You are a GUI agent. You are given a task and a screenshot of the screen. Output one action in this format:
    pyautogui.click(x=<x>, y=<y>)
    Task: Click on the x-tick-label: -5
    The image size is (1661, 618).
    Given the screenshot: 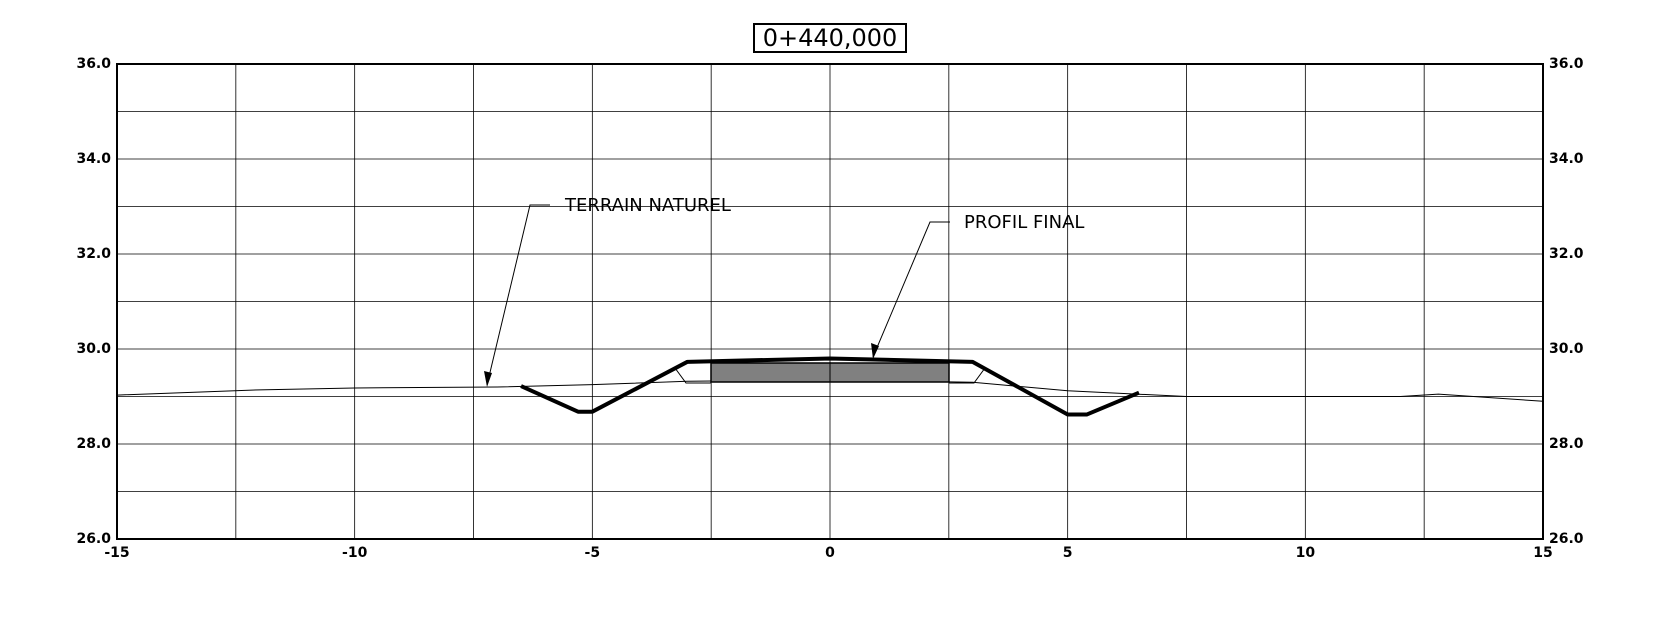 What is the action you would take?
    pyautogui.click(x=593, y=553)
    